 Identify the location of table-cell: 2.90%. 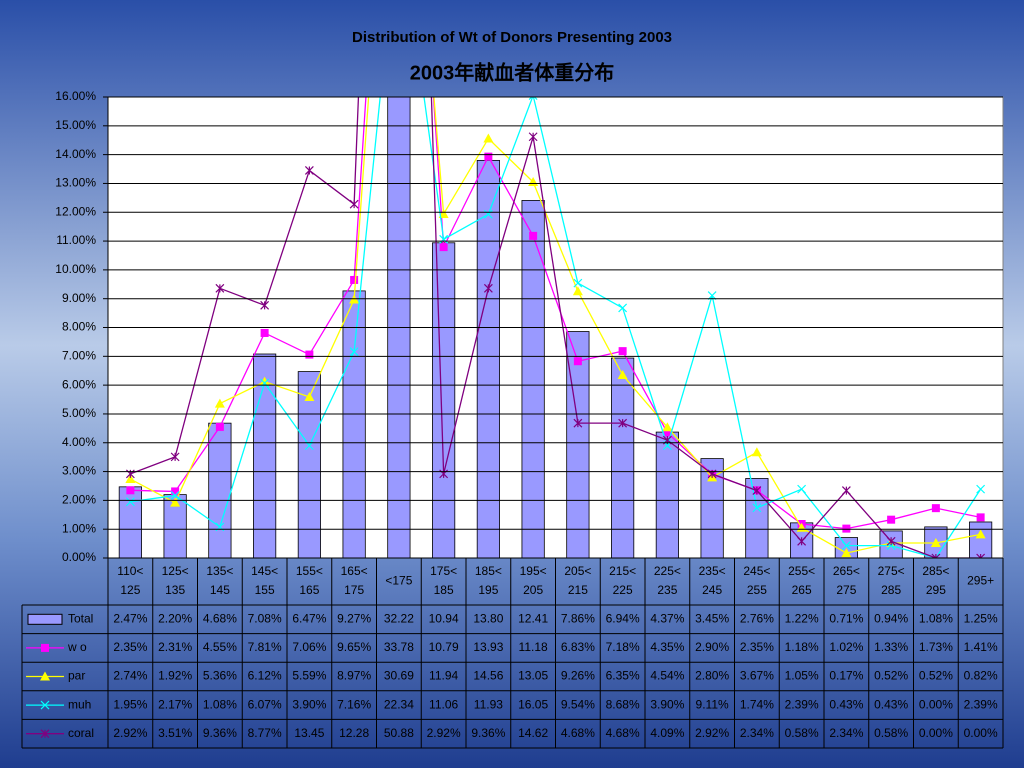
(712, 647).